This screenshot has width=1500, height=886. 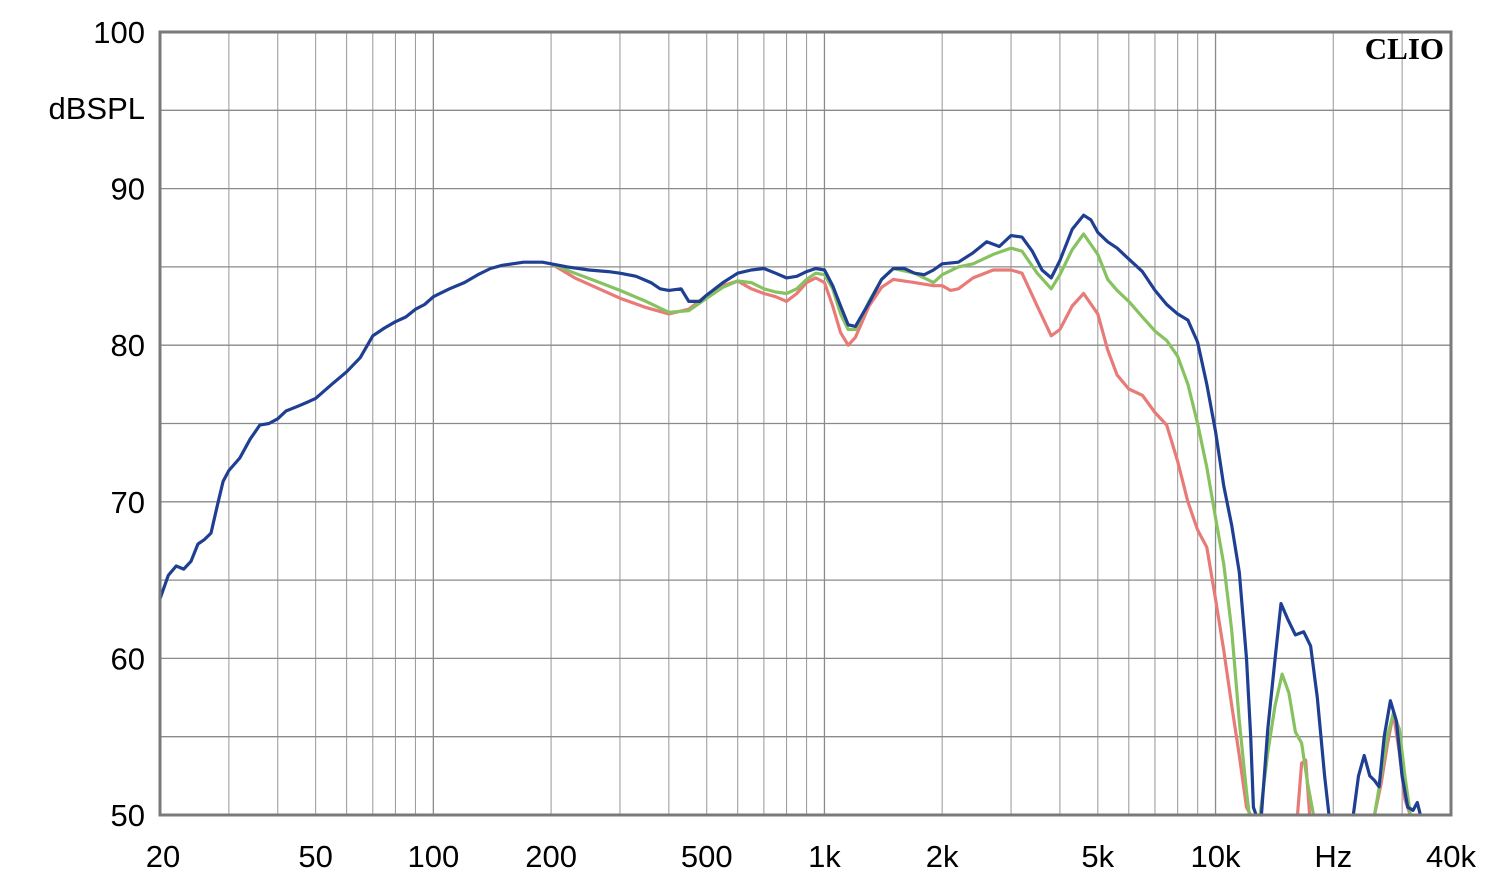 What do you see at coordinates (433, 856) in the screenshot?
I see `x-tick-label: 100` at bounding box center [433, 856].